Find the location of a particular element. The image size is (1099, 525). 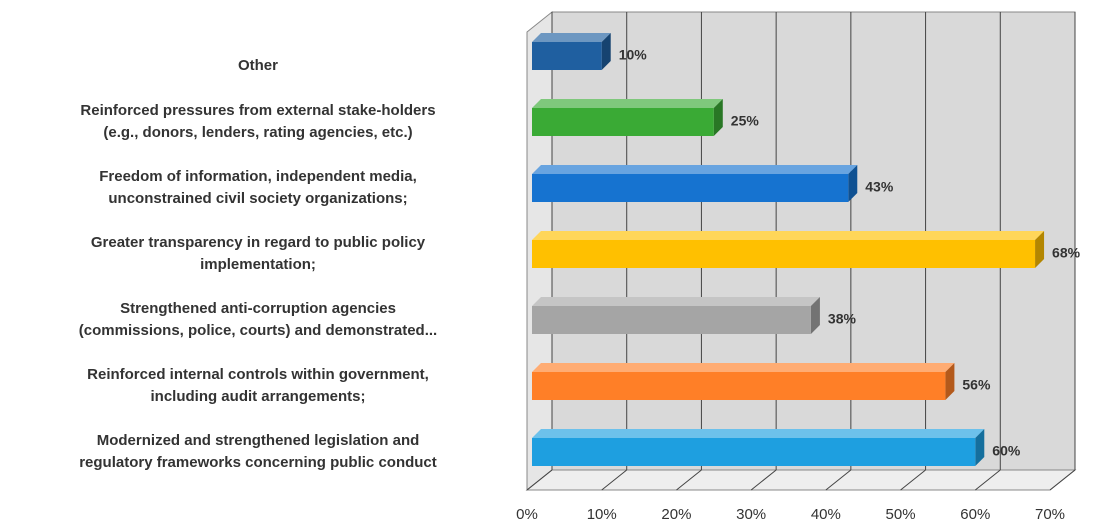

data-label: 60% is located at coordinates (1006, 451).